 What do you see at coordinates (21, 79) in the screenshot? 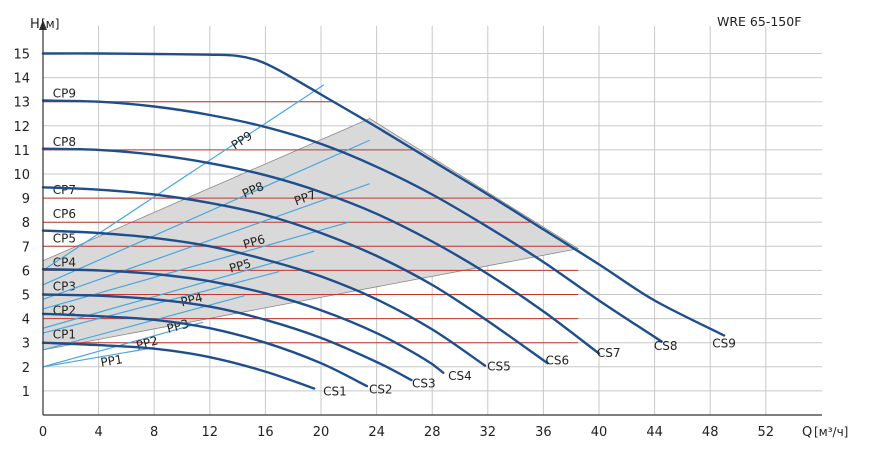
I see `y-tick-label: 14` at bounding box center [21, 79].